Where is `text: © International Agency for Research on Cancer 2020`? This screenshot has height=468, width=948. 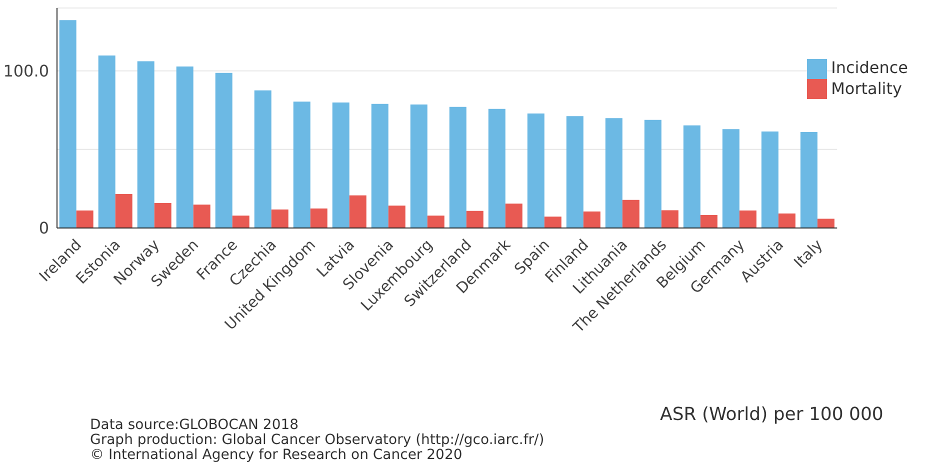 text: © International Agency for Research on Cancer 2020 is located at coordinates (277, 455).